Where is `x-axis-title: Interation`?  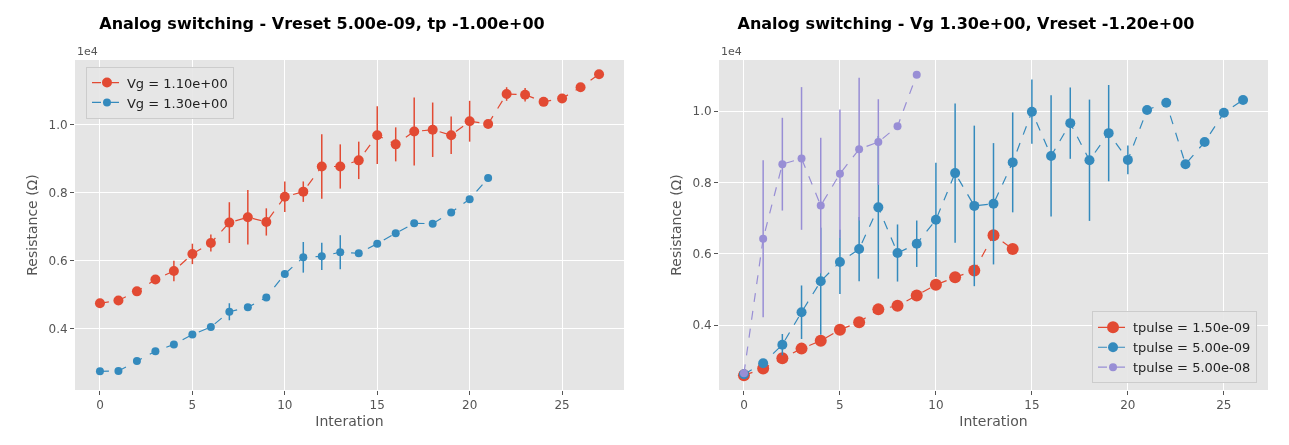 x-axis-title: Interation is located at coordinates (349, 420).